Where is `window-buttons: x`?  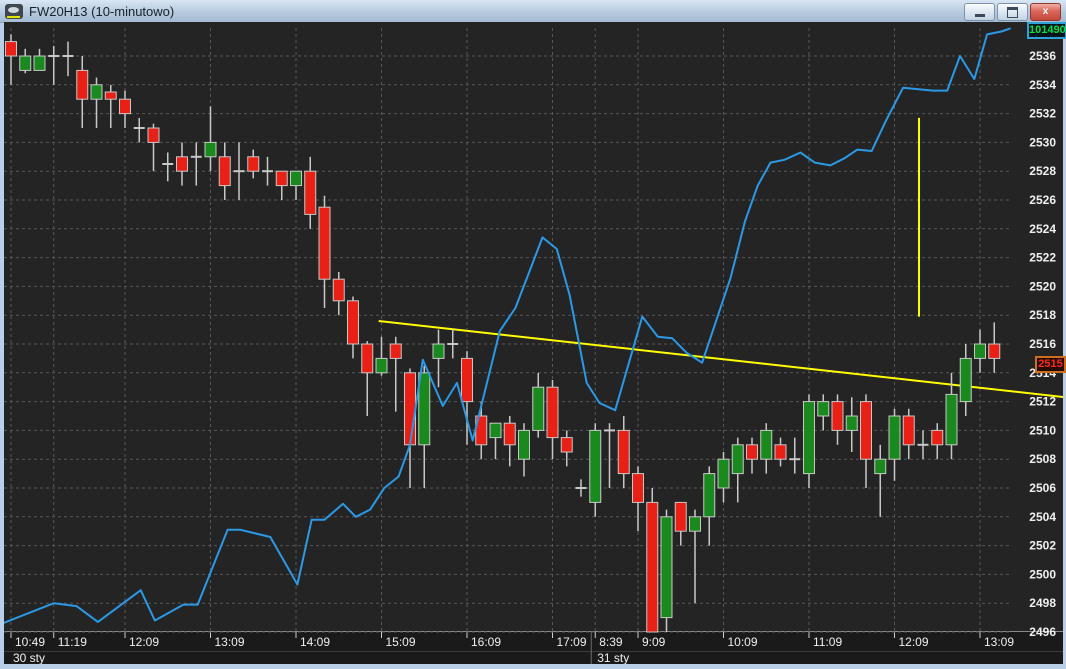
window-buttons: x is located at coordinates (1012, 12).